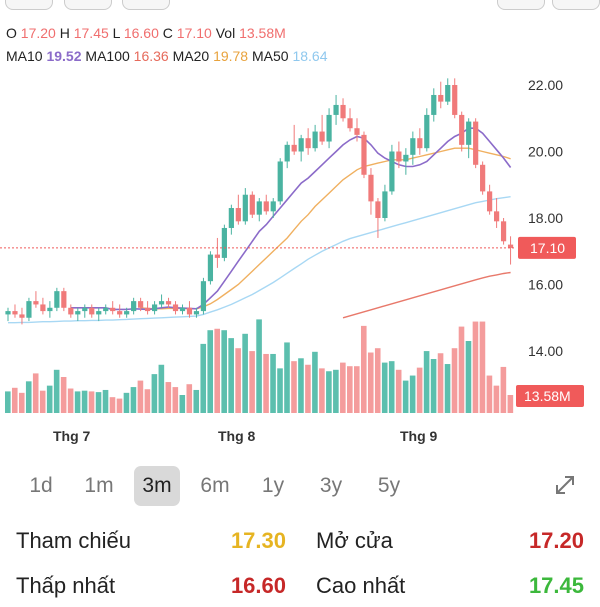  What do you see at coordinates (556, 540) in the screenshot?
I see `open-price-value: 17.20` at bounding box center [556, 540].